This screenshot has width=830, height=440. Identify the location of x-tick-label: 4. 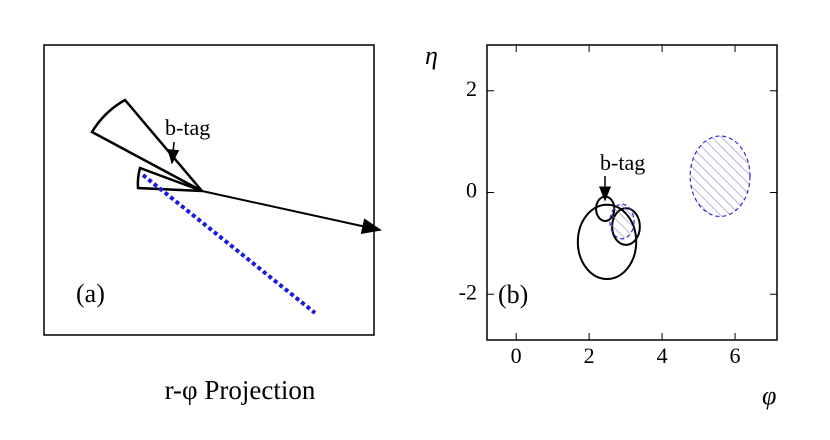
(662, 355).